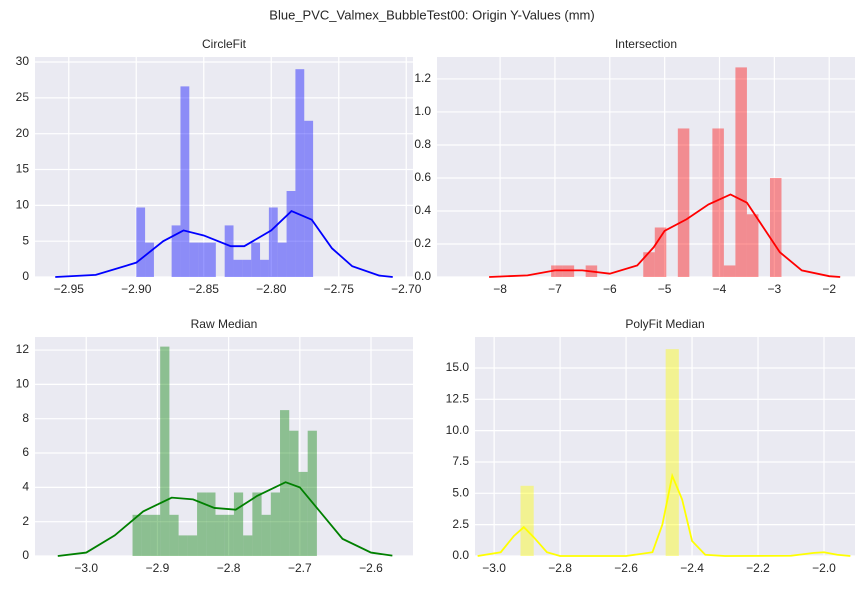 This screenshot has height=590, width=864. I want to click on x-tick-label: −2.0, so click(824, 568).